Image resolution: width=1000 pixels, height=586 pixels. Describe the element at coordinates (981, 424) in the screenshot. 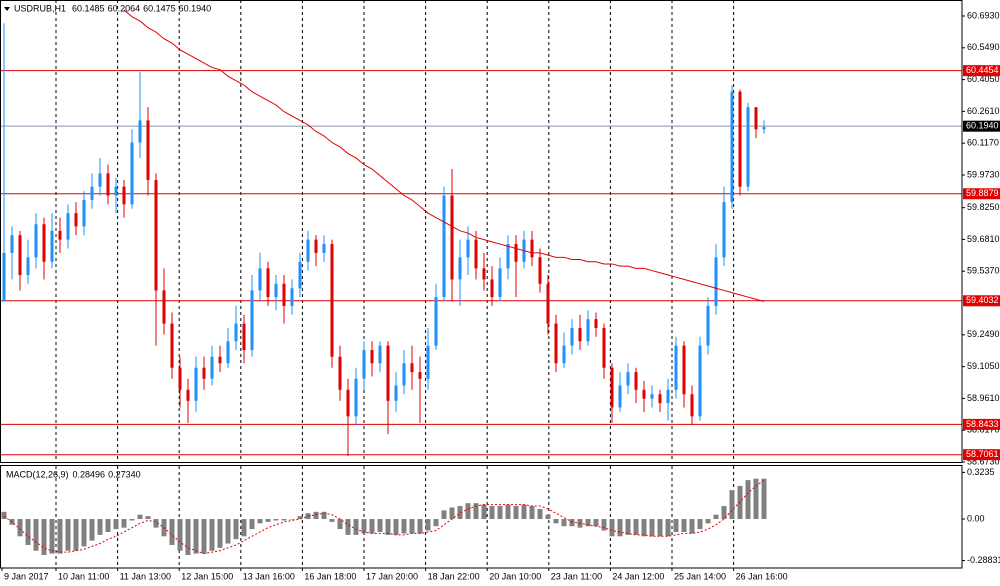

I see `level-label-box` at that location.